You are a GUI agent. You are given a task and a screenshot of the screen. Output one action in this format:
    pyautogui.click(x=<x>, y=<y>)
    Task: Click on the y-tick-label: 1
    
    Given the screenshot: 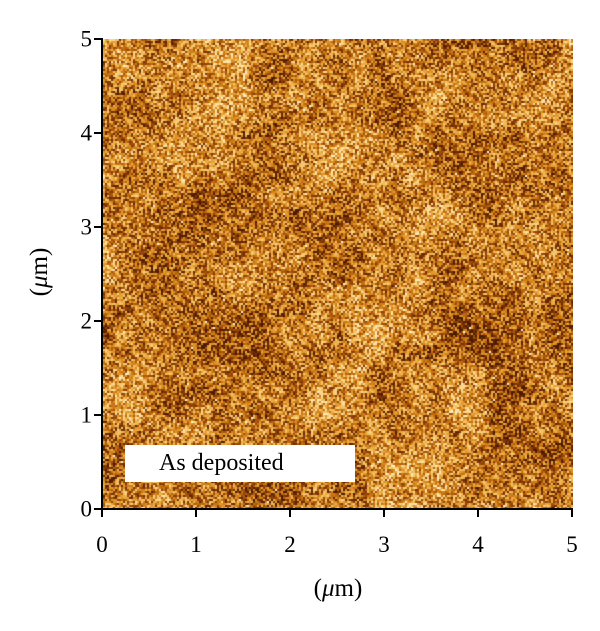 What is the action you would take?
    pyautogui.click(x=86, y=415)
    